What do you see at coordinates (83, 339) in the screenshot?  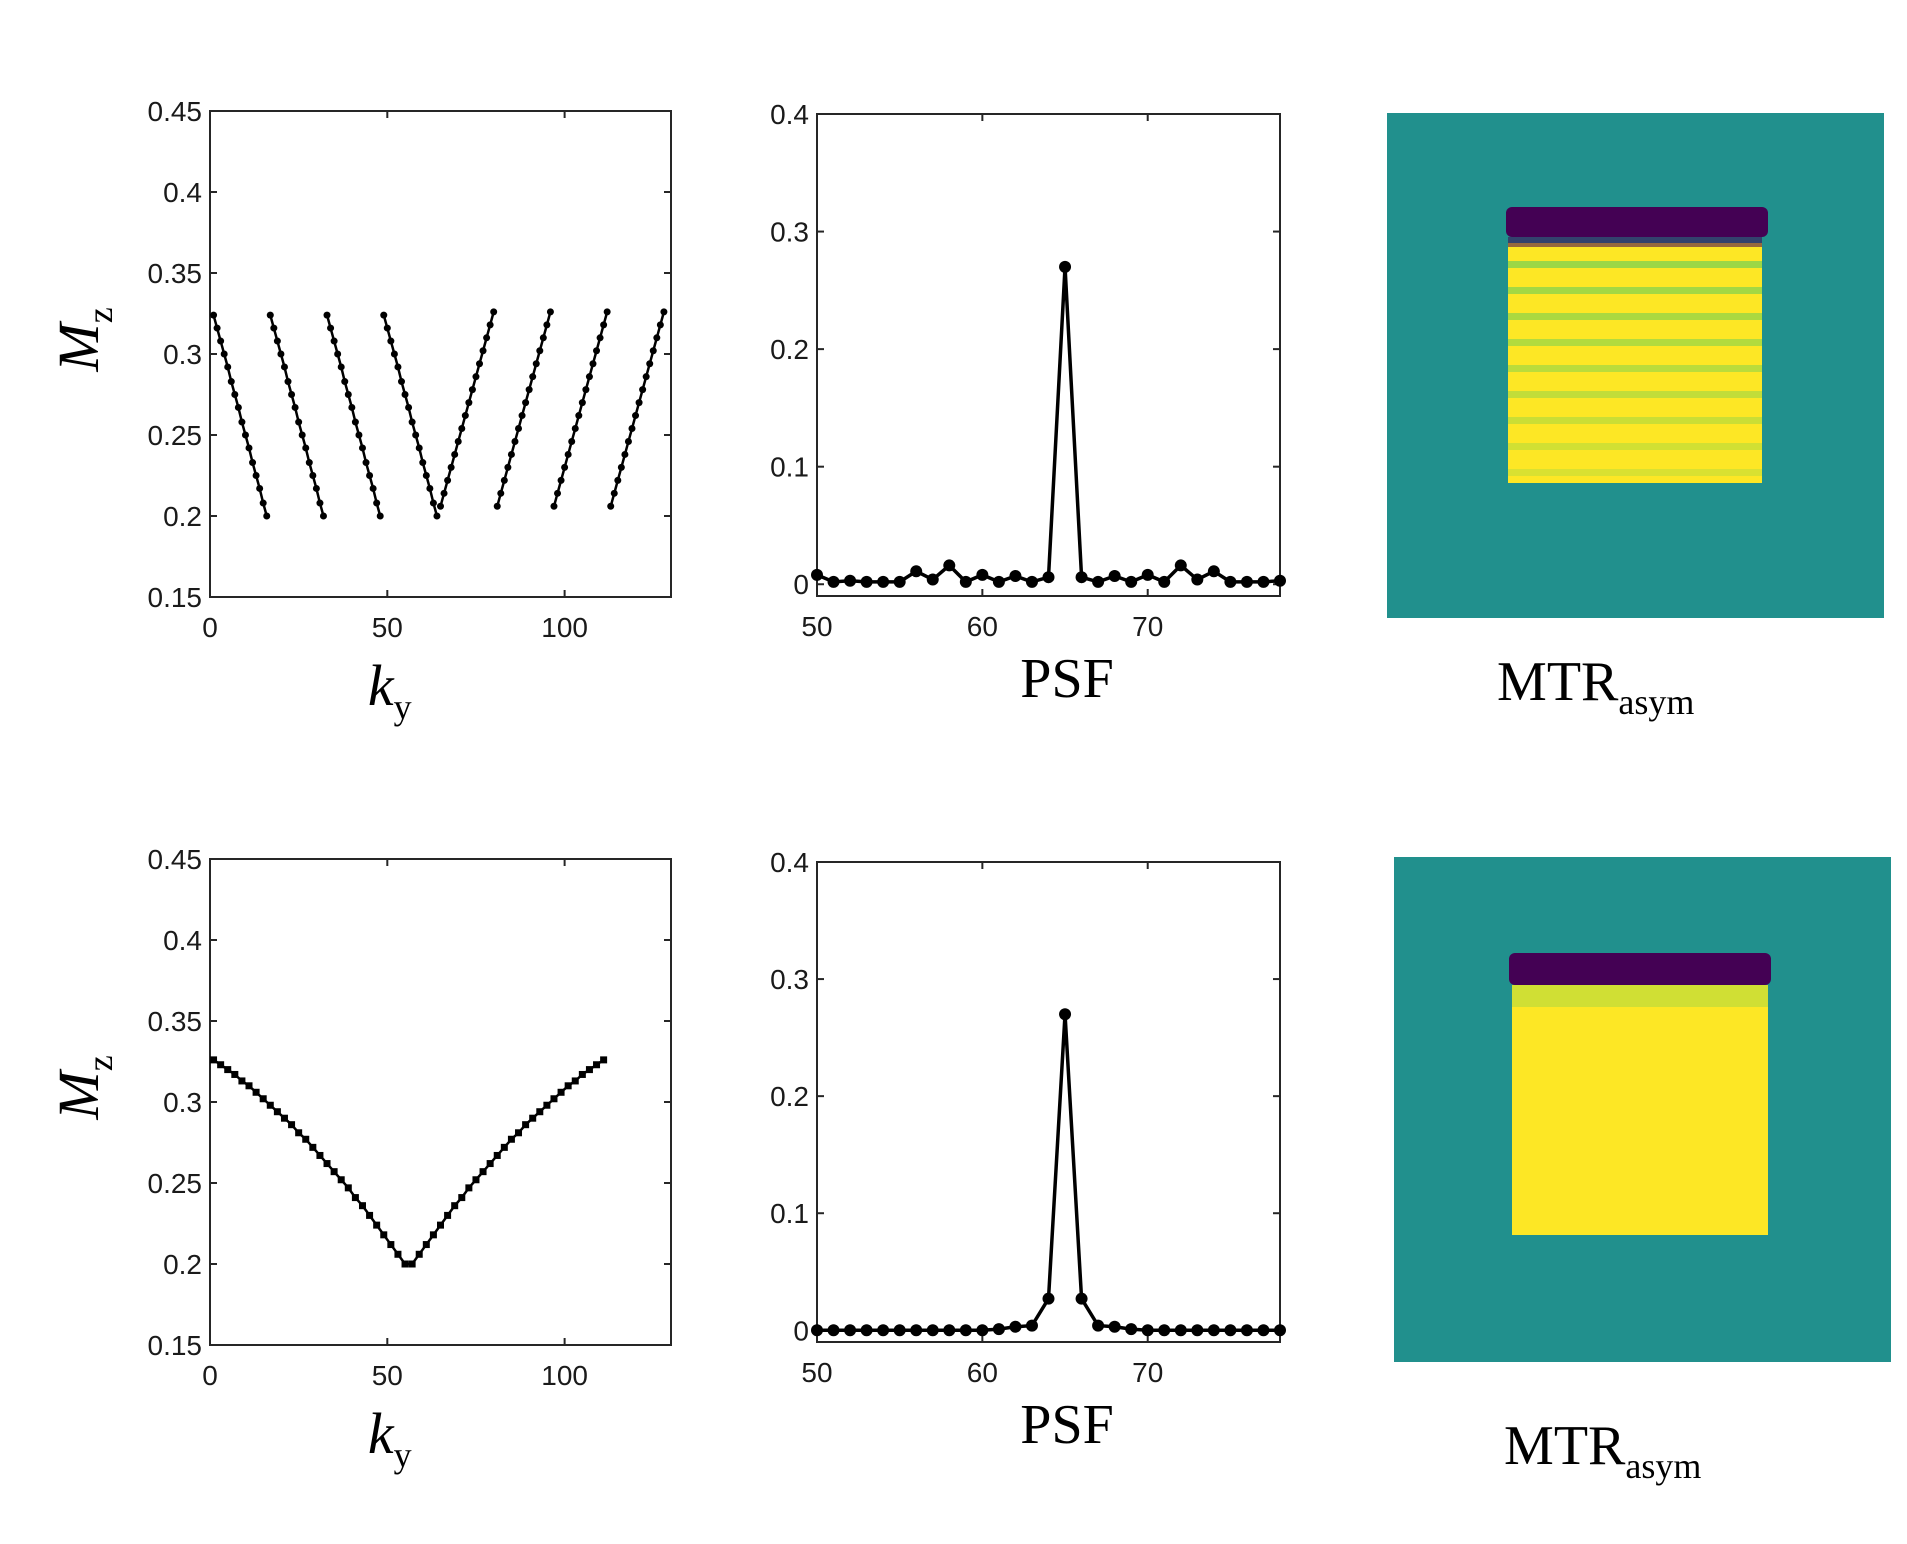 I see `y-axis-label: Mz` at bounding box center [83, 339].